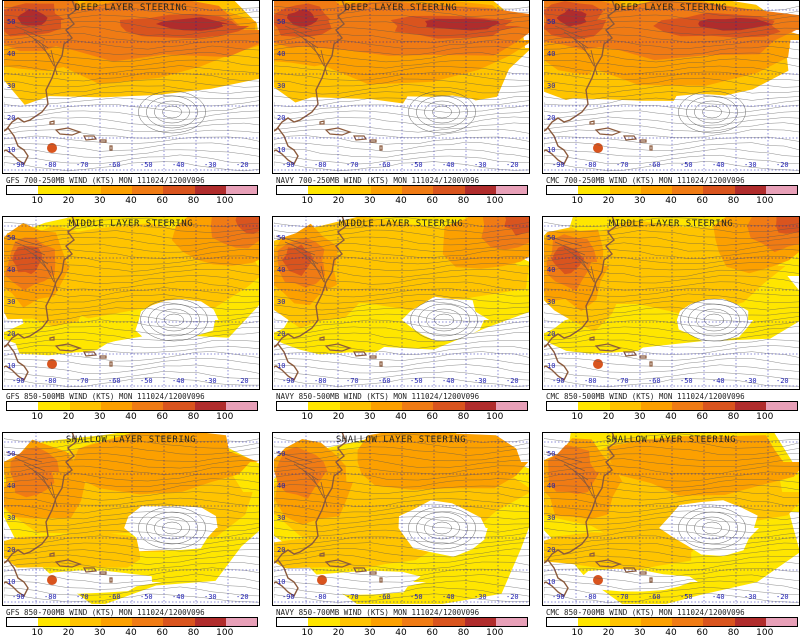  I want to click on longitude-label: -30, so click(480, 597).